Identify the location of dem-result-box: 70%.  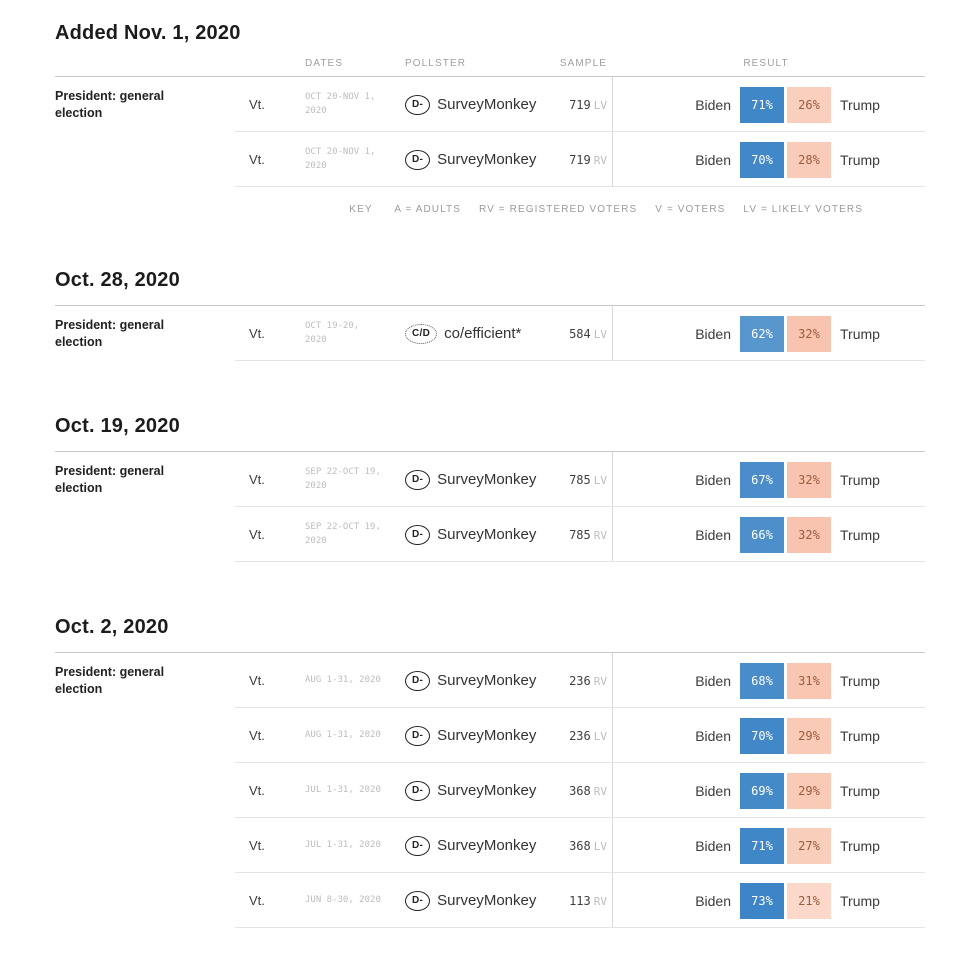
(762, 159).